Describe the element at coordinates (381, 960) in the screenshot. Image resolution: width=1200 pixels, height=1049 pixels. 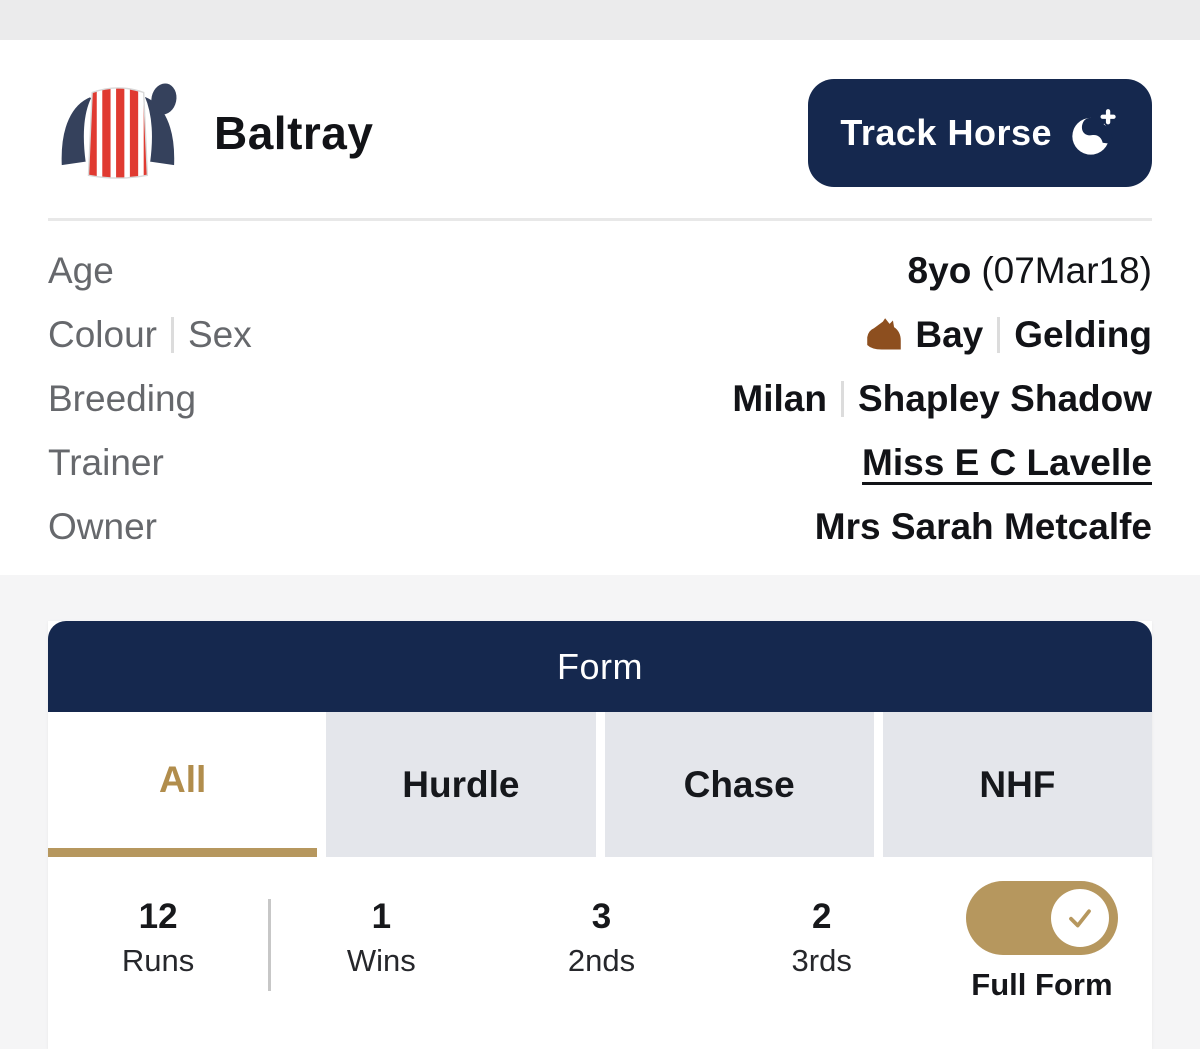
I see `stat-wins-label: Wins` at that location.